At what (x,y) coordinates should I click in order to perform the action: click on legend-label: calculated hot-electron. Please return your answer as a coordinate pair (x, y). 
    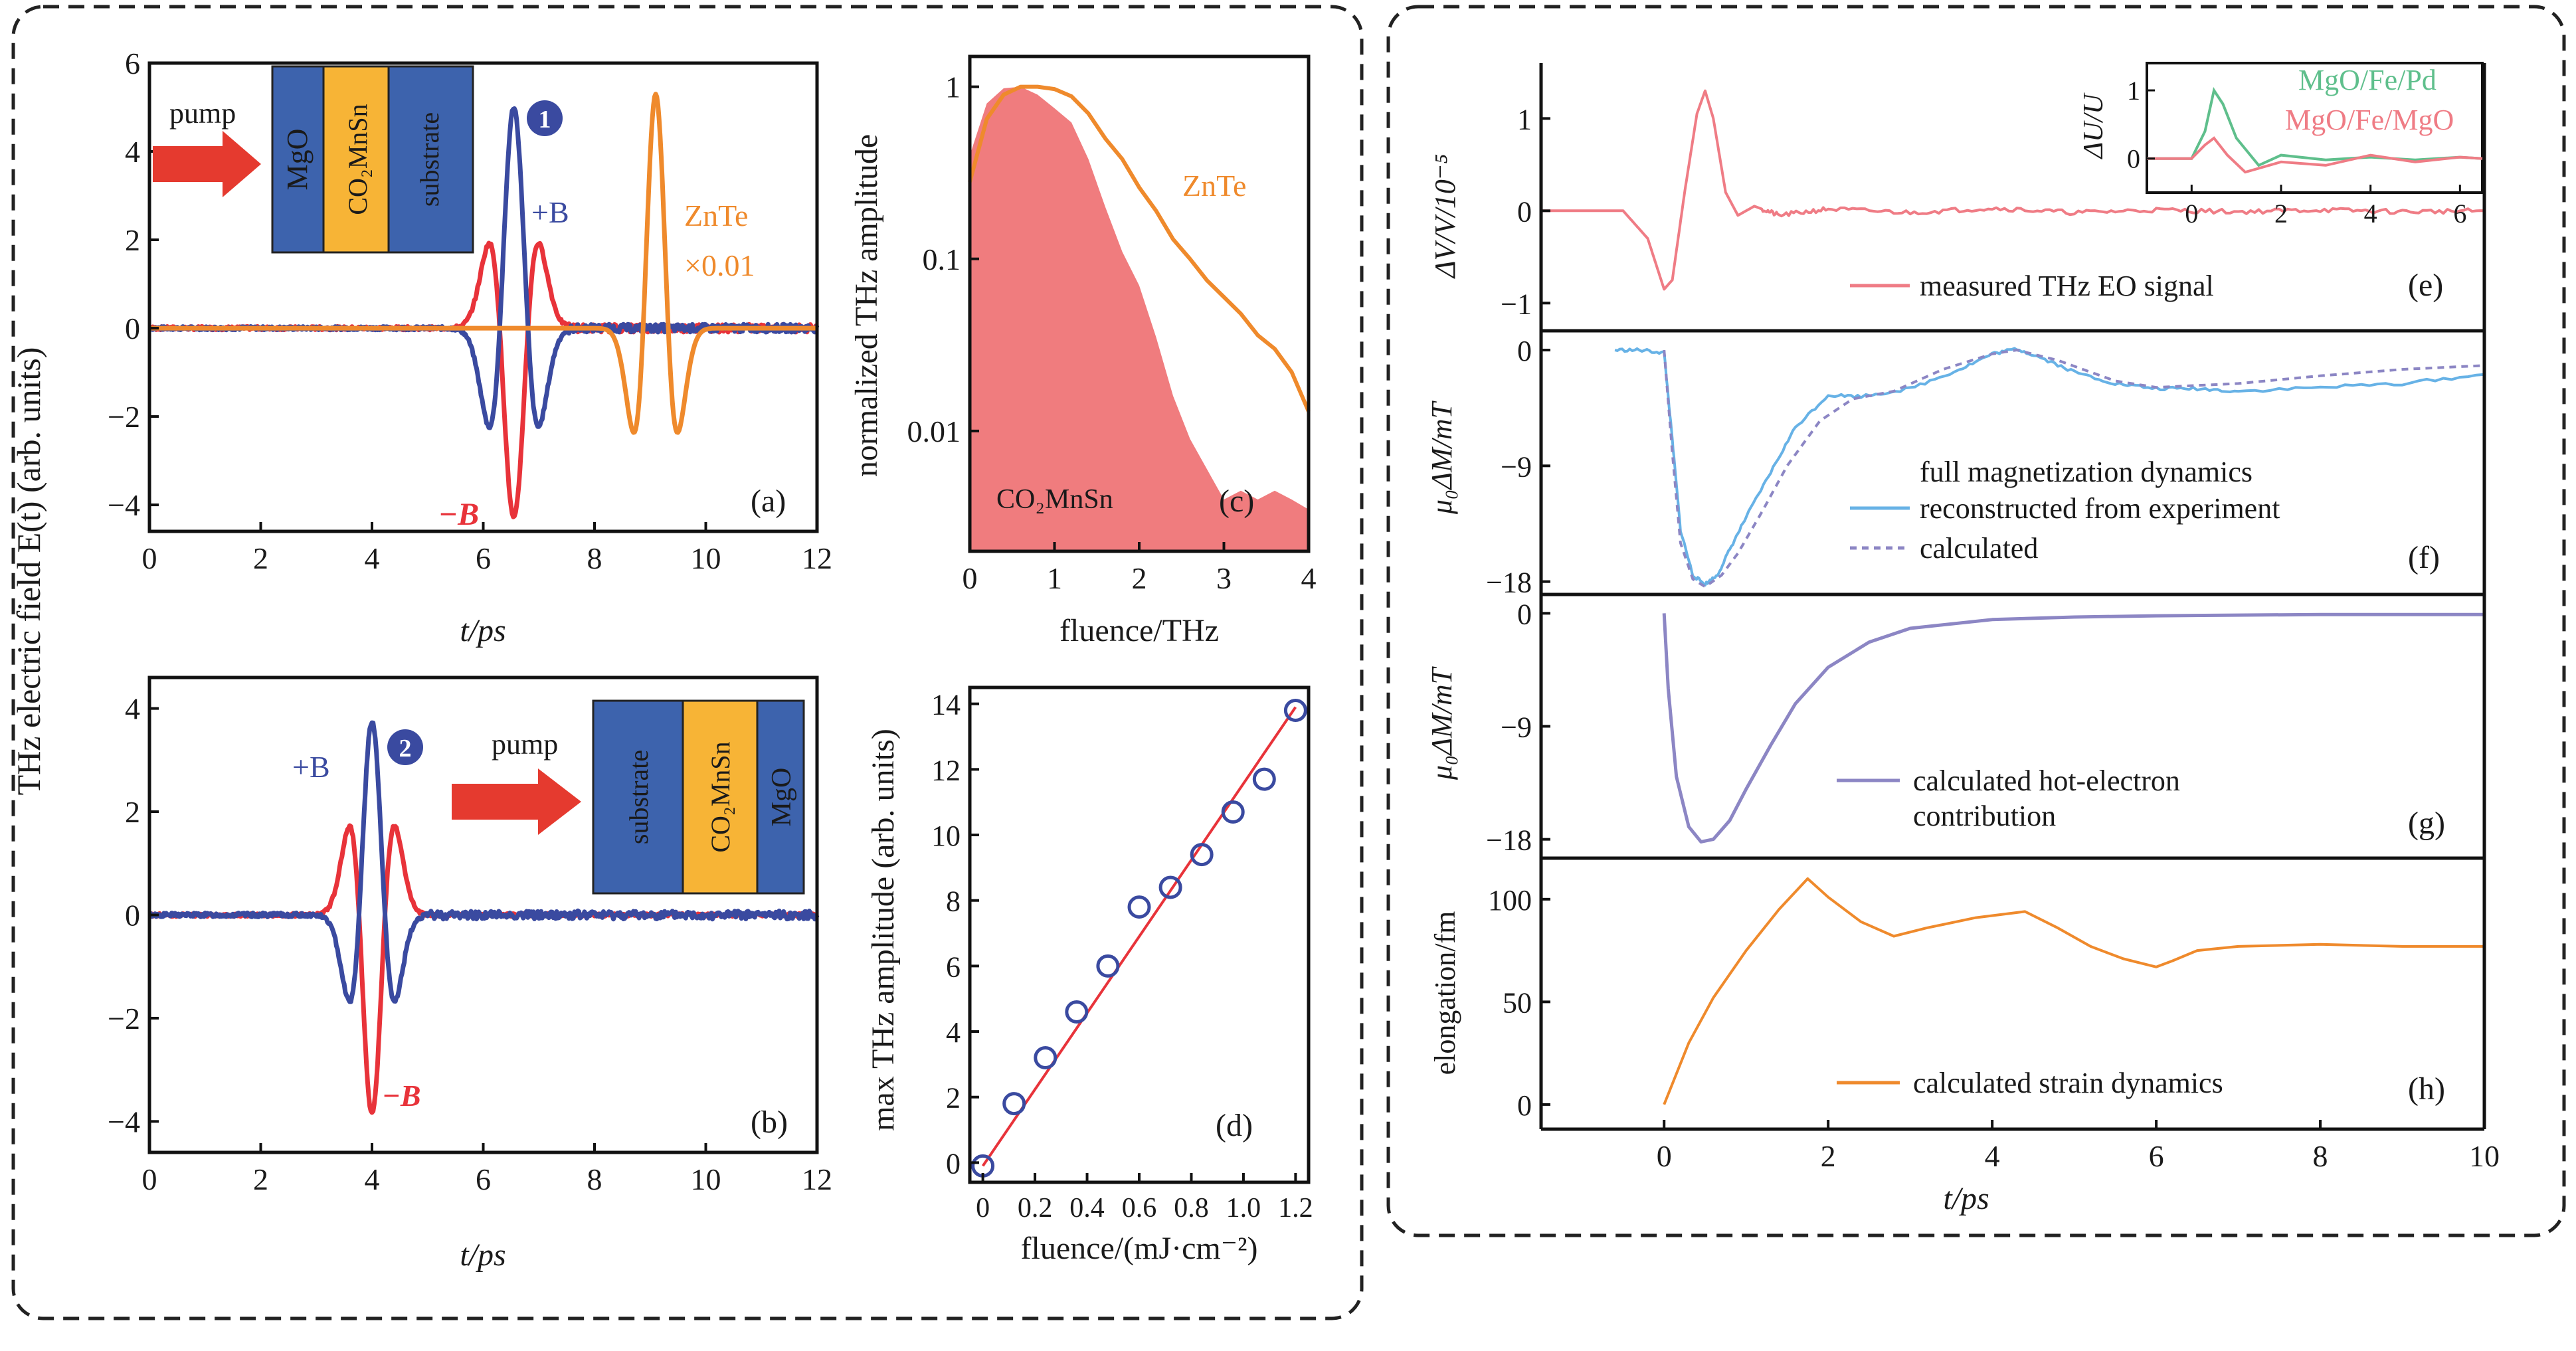
    Looking at the image, I should click on (2046, 781).